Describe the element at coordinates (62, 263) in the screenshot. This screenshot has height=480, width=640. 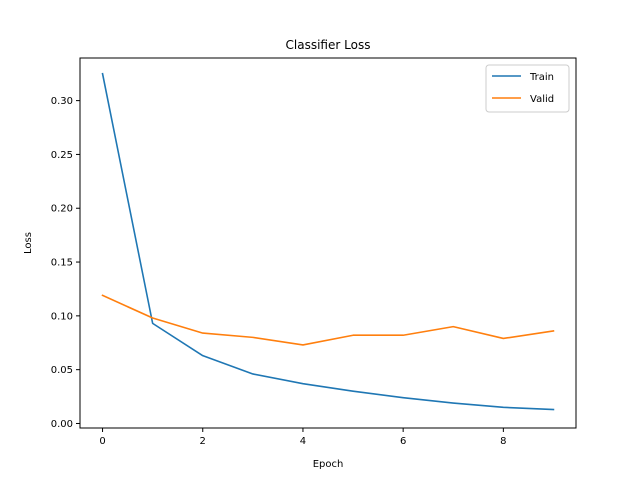
I see `y-tick-label: 0.15` at that location.